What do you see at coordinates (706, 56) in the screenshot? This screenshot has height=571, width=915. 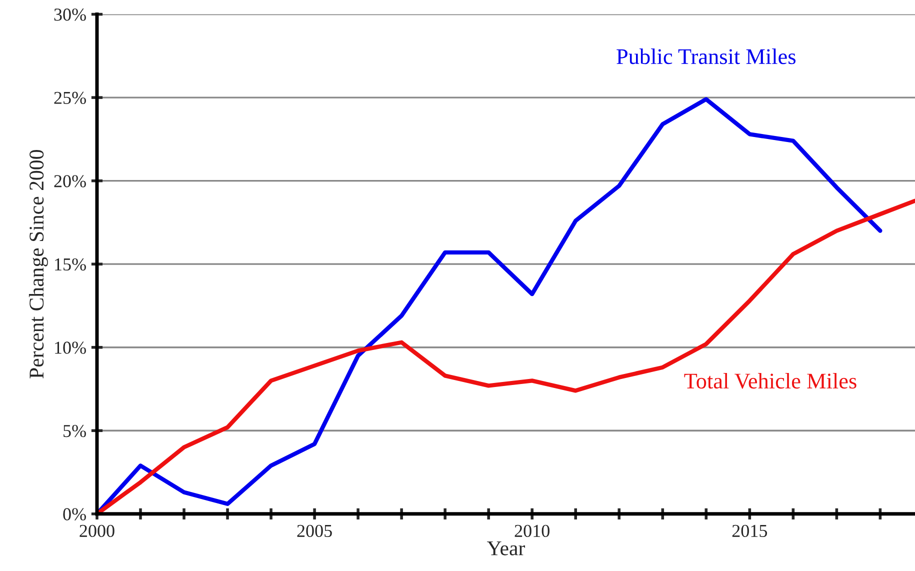 I see `series-label: Public Transit Miles` at bounding box center [706, 56].